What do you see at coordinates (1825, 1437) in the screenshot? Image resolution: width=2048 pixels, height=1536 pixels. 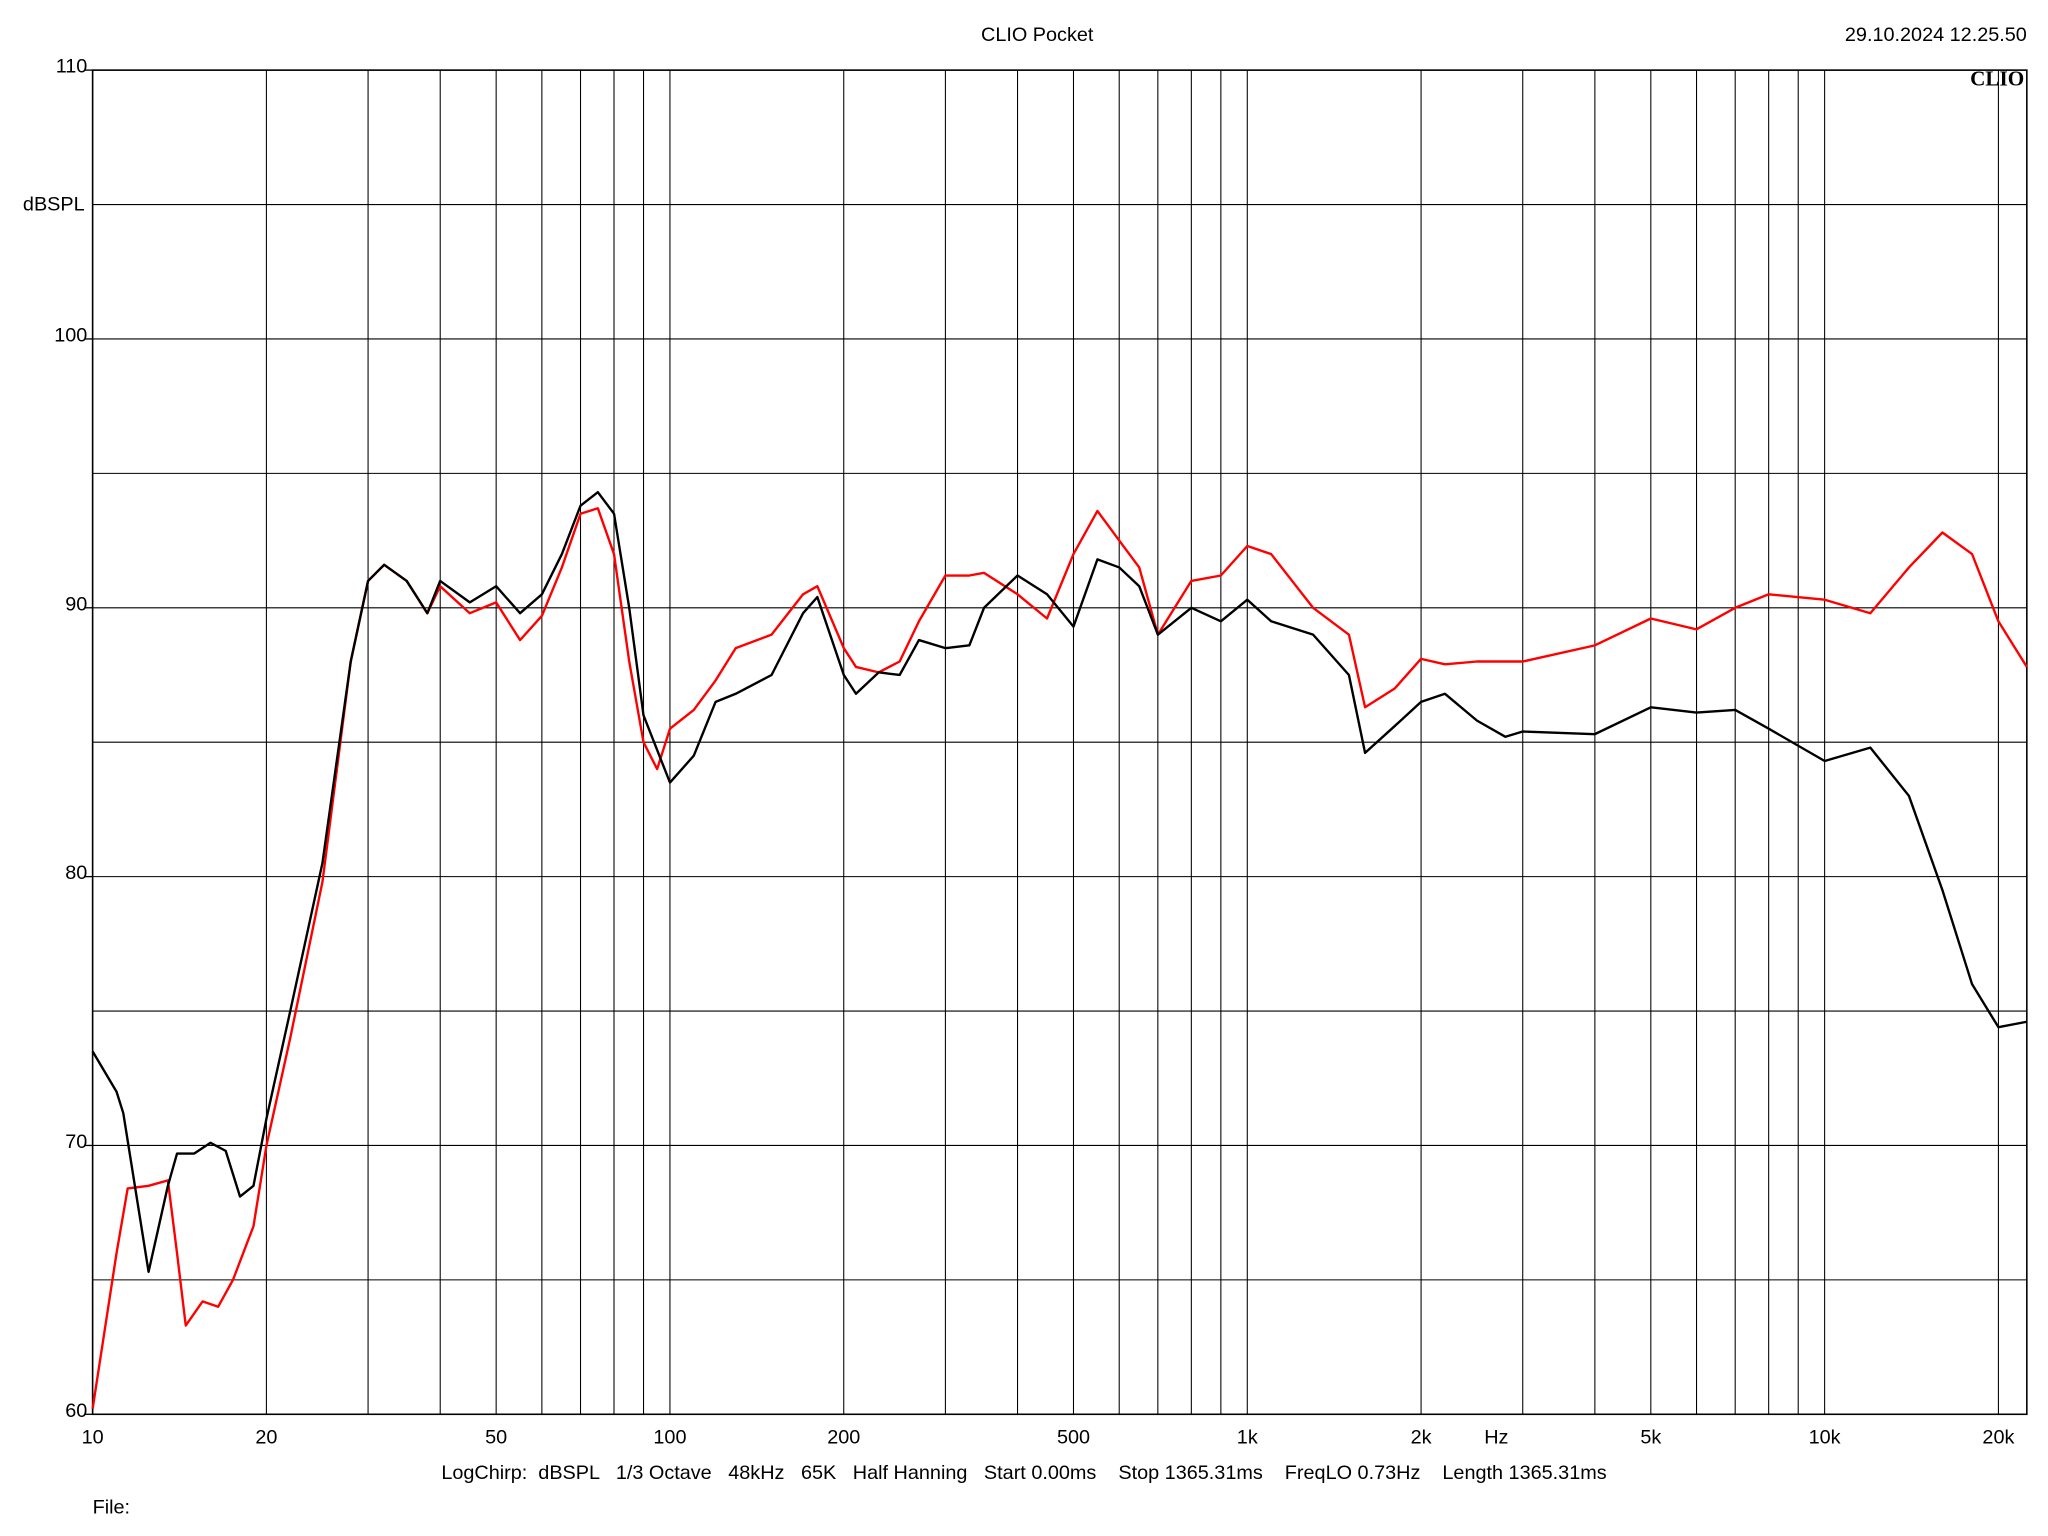 I see `x-tick-label: 10k` at bounding box center [1825, 1437].